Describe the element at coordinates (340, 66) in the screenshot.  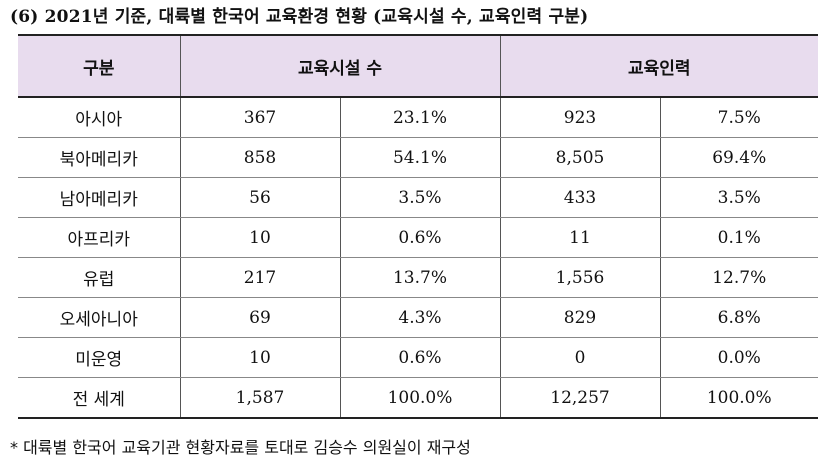
I see `header-facilities: 교육시설 수` at that location.